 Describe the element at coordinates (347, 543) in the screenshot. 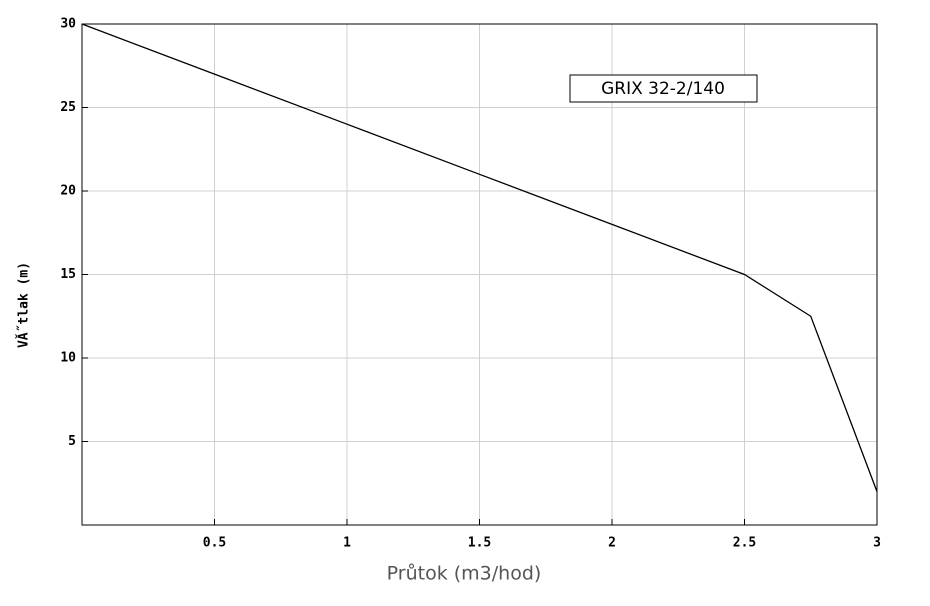

I see `x-tick-label: 1` at that location.